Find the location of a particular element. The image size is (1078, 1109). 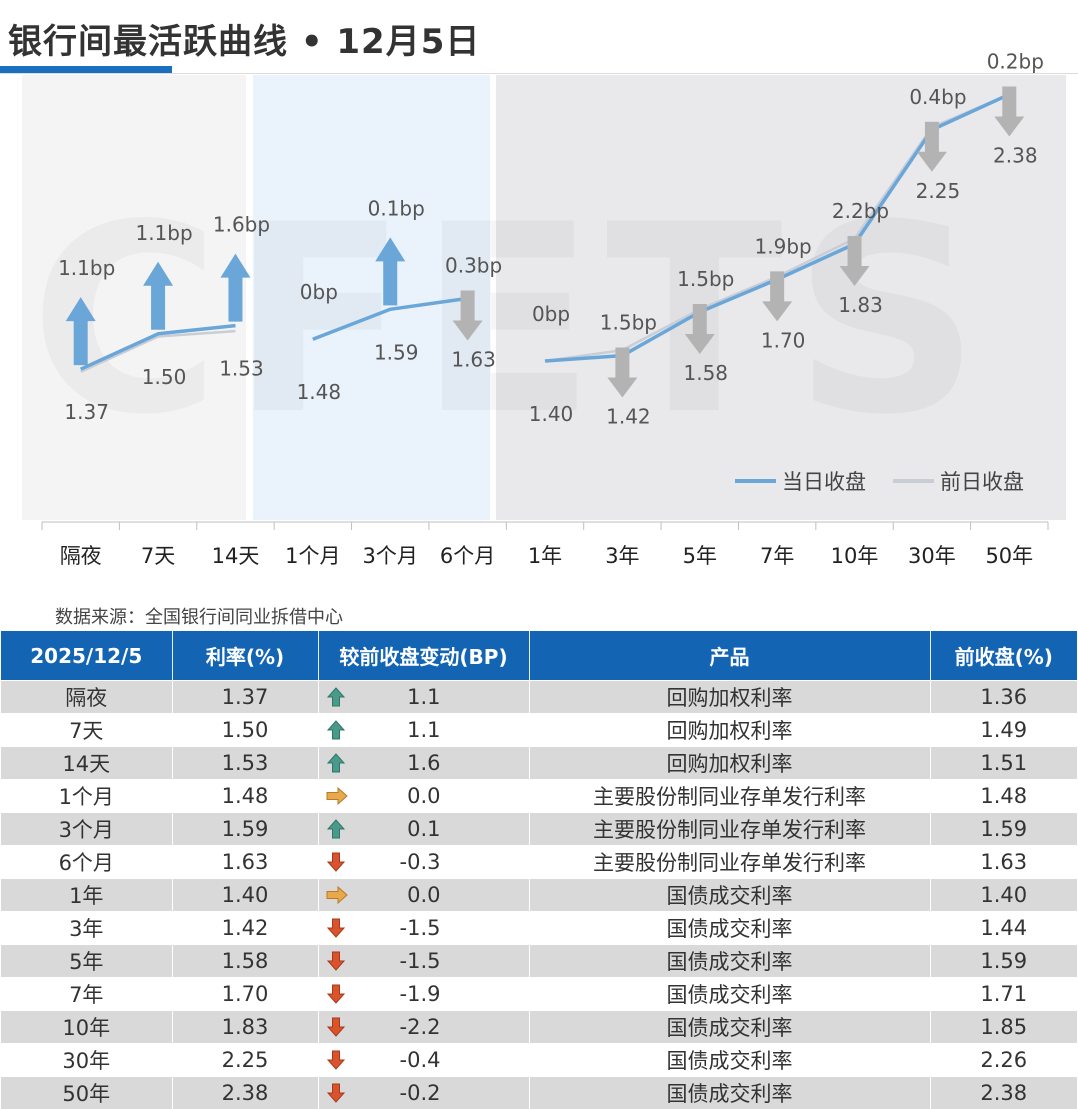

cell-change: 0.1 is located at coordinates (423, 829).